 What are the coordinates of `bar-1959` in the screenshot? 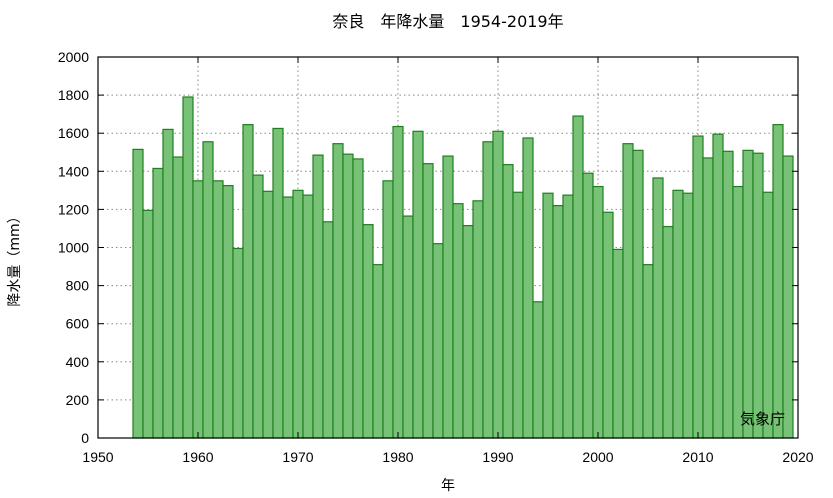 It's located at (188, 267).